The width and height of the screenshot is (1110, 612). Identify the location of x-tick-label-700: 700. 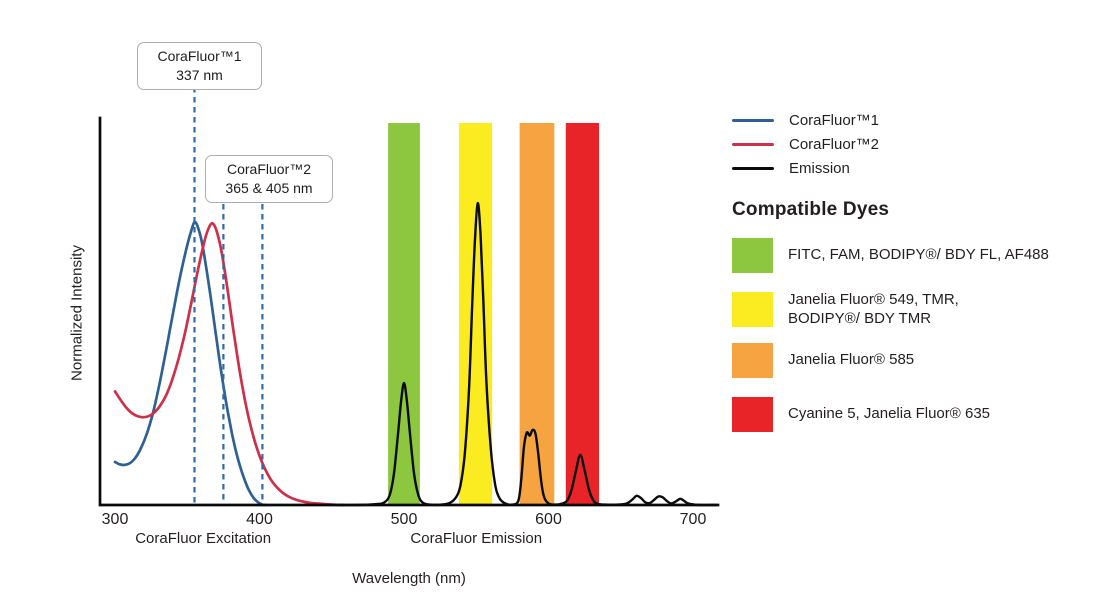
(693, 519).